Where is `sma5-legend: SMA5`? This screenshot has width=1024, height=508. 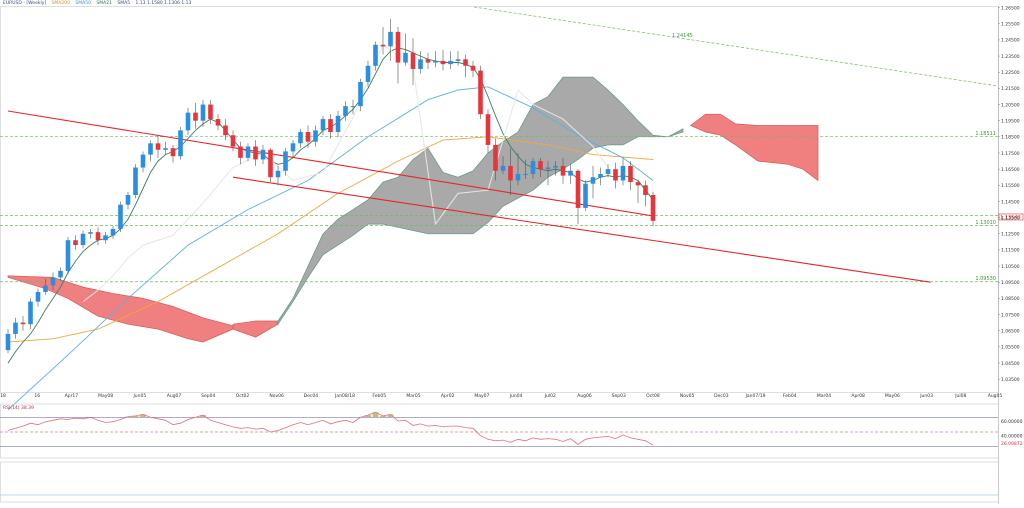
sma5-legend: SMA5 is located at coordinates (124, 3).